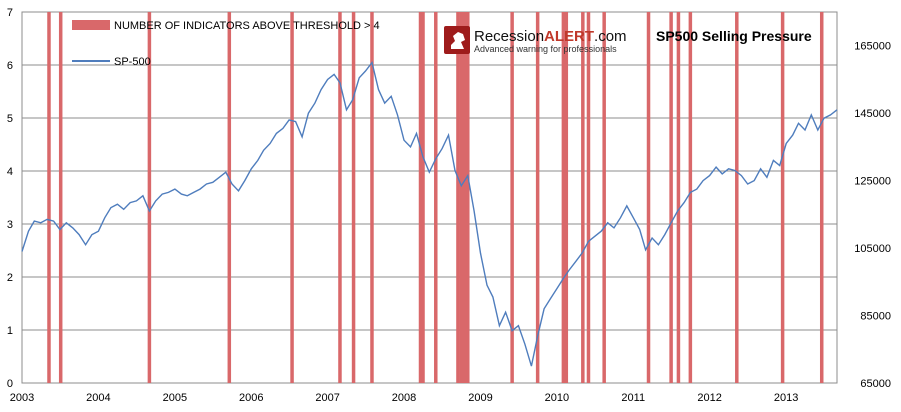 This screenshot has width=901, height=412. What do you see at coordinates (480, 398) in the screenshot?
I see `x-axis-tick-label: 2009` at bounding box center [480, 398].